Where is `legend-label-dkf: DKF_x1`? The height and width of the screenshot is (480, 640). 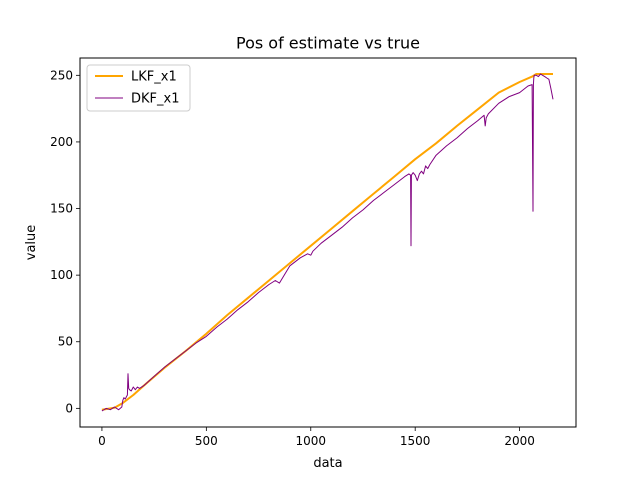
legend-label-dkf: DKF_x1 is located at coordinates (155, 99).